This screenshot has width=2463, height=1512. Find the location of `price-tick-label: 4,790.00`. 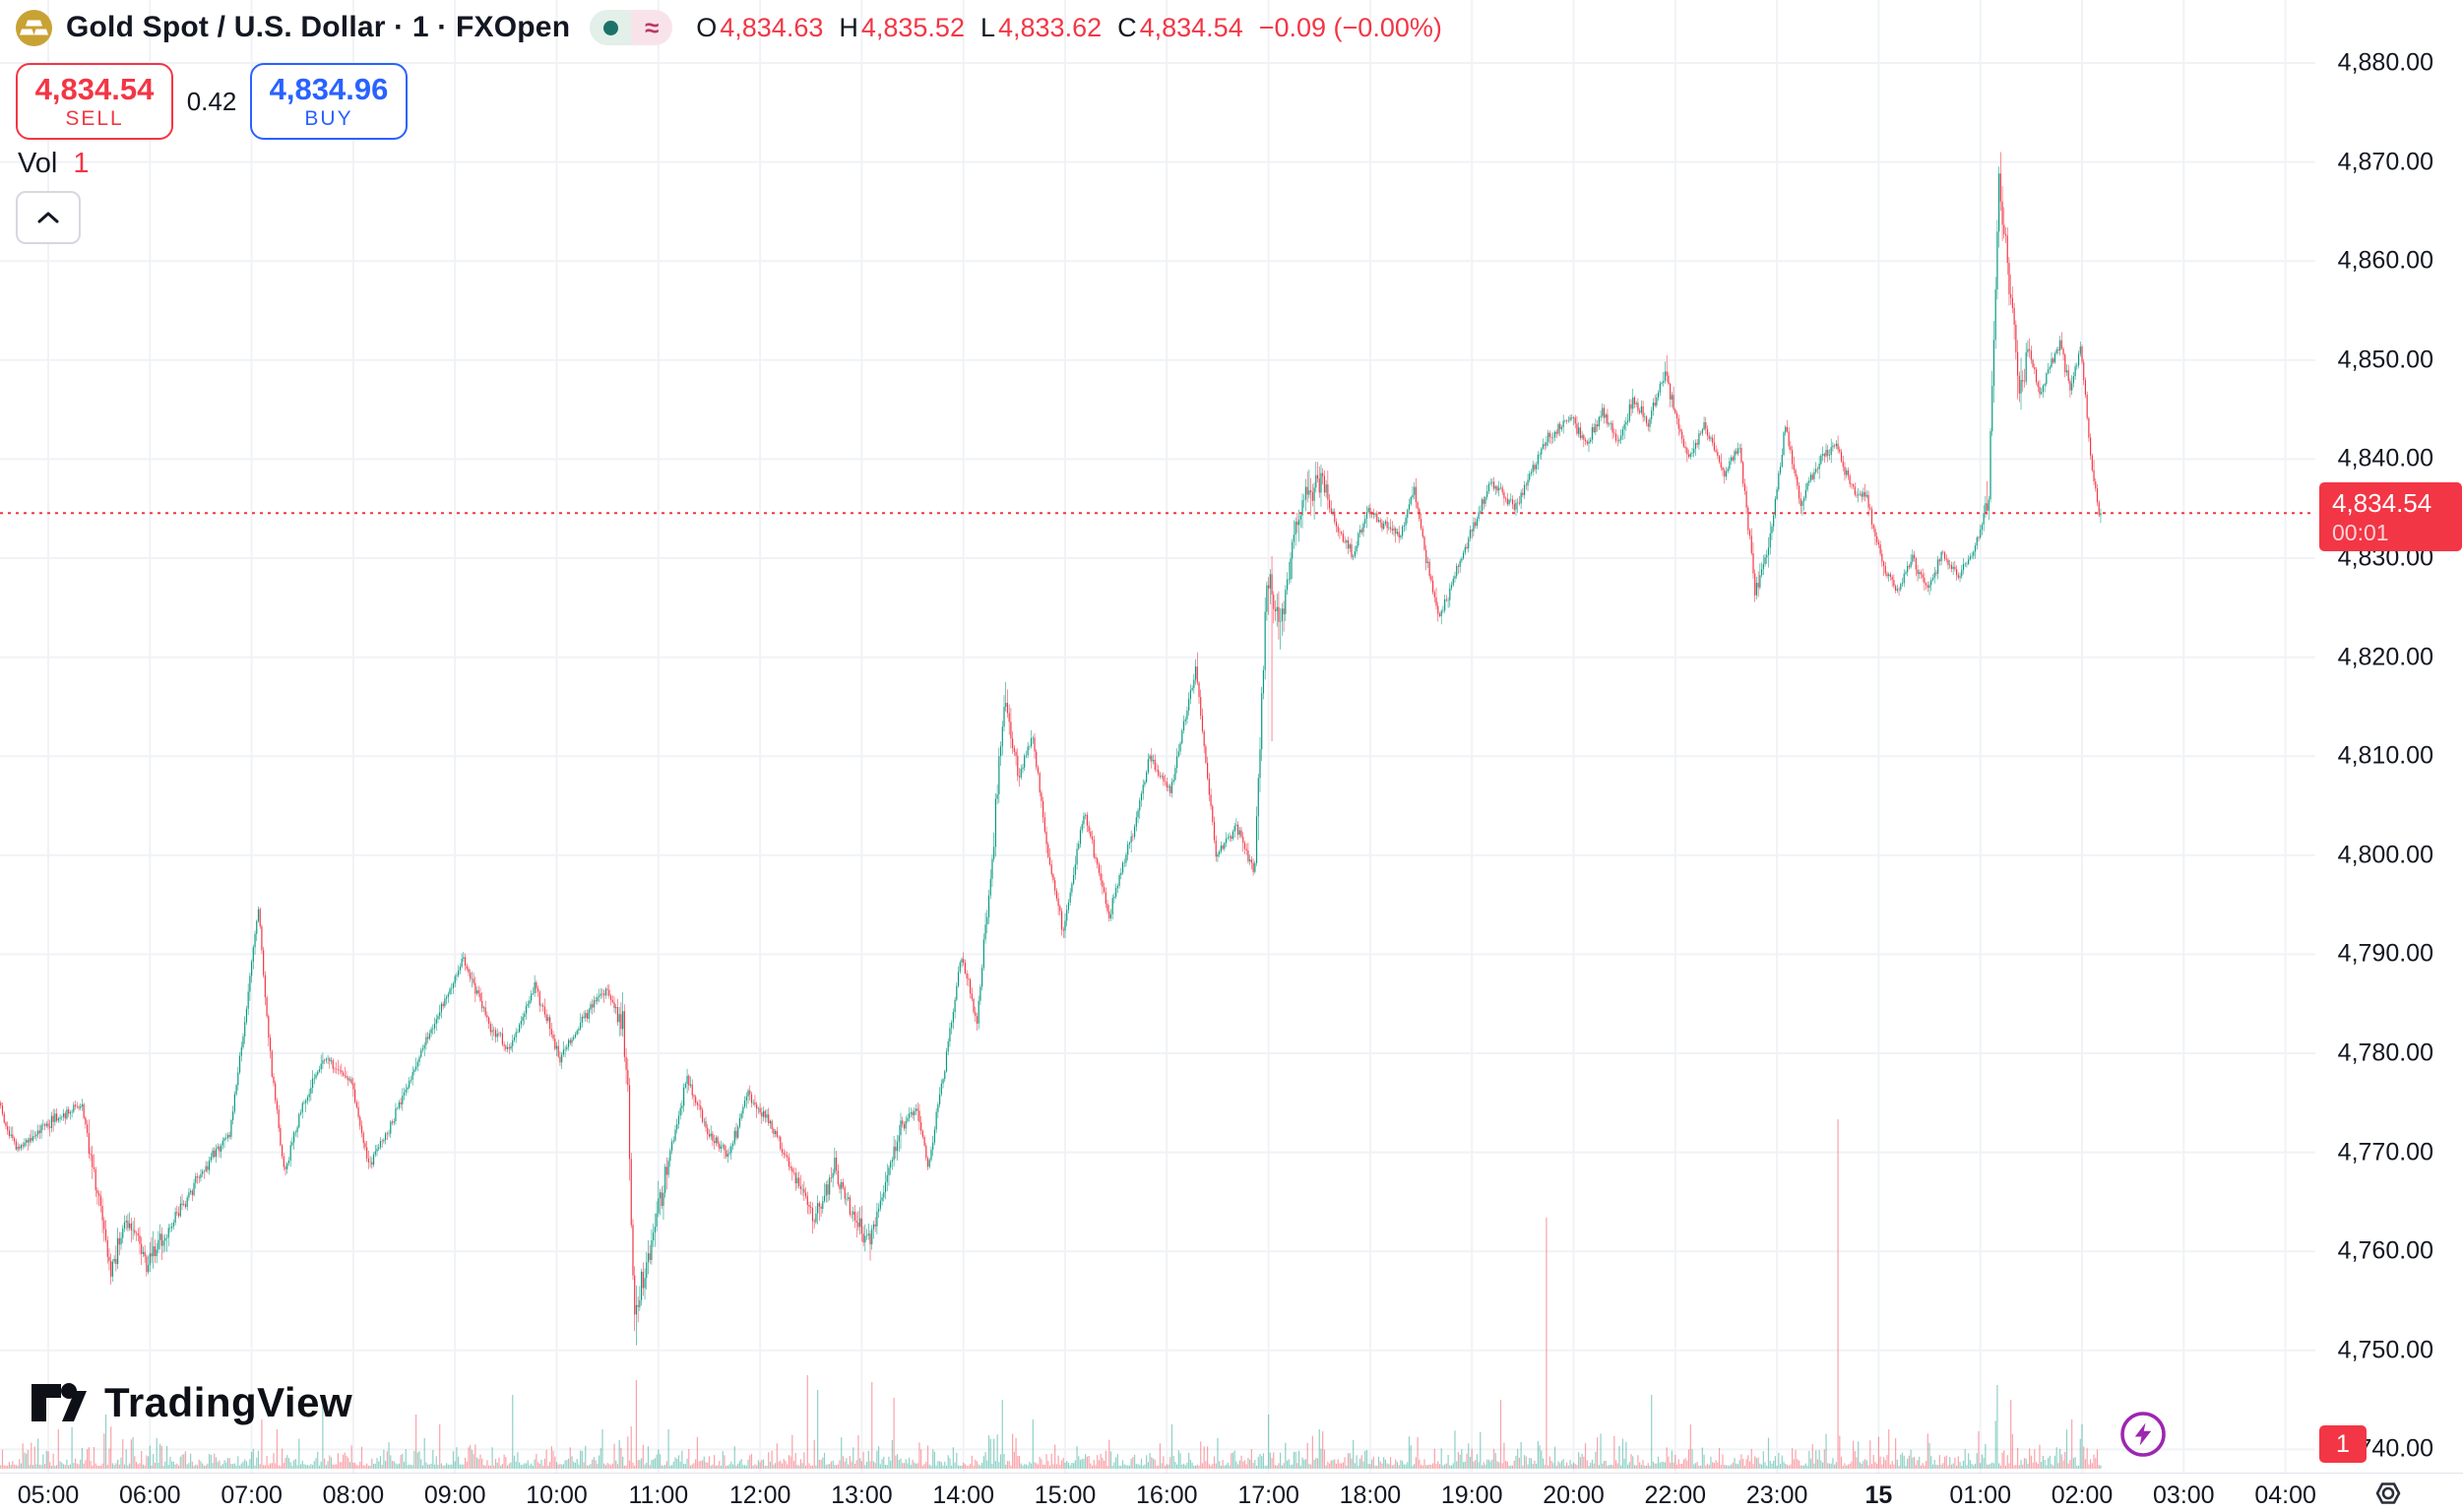

price-tick-label: 4,790.00 is located at coordinates (2385, 953).